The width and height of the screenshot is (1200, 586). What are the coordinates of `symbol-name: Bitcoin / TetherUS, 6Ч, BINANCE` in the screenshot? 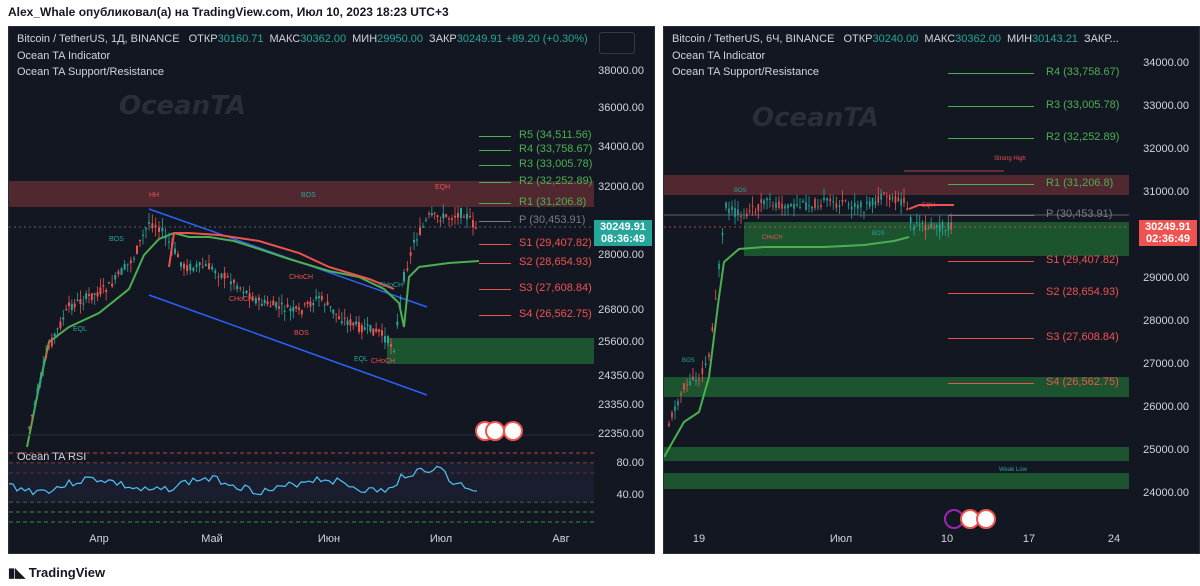 It's located at (753, 39).